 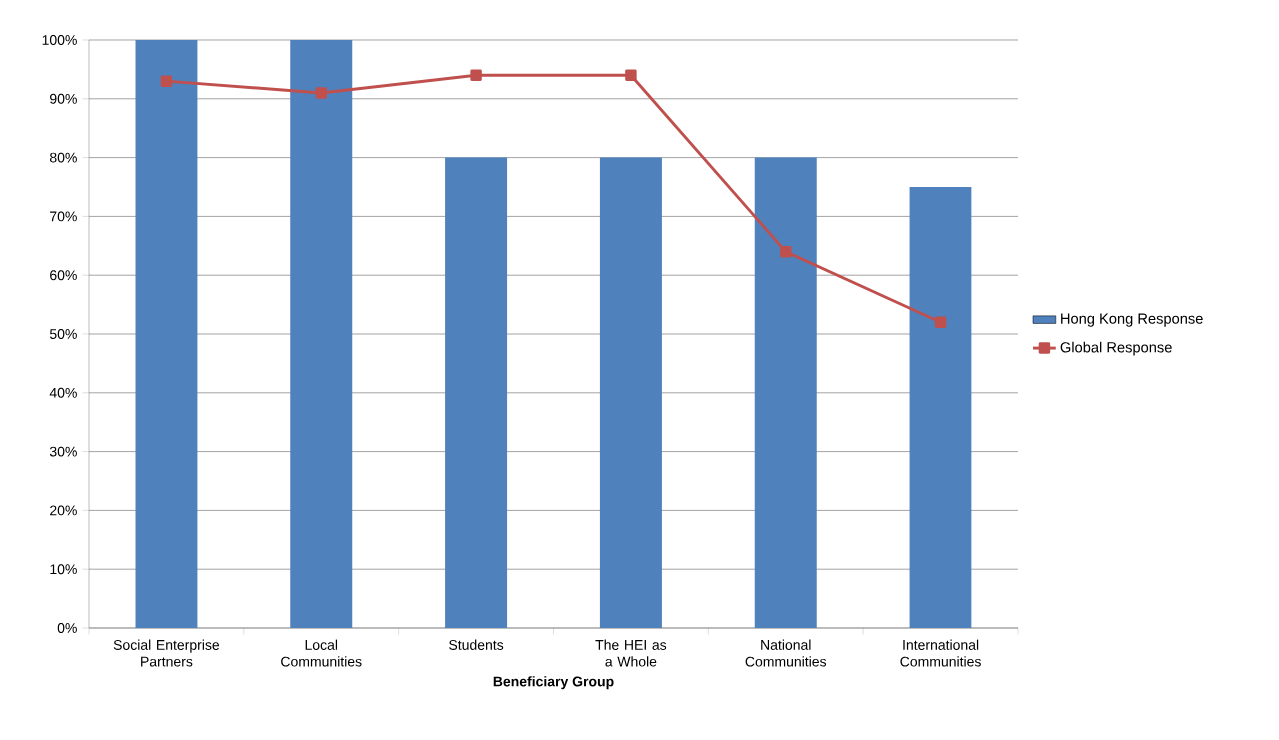 I want to click on y-tick-label: 80%, so click(x=63, y=157).